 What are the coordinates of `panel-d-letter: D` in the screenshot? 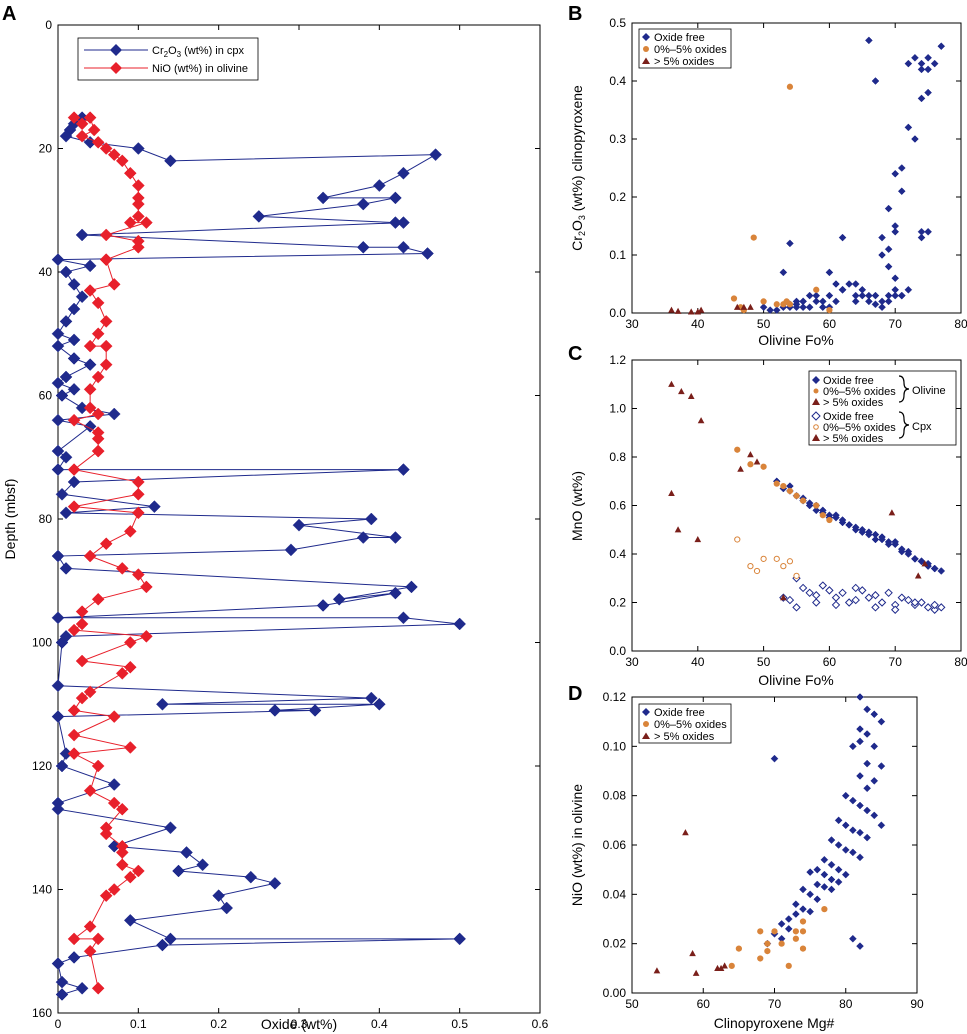 It's located at (575, 694).